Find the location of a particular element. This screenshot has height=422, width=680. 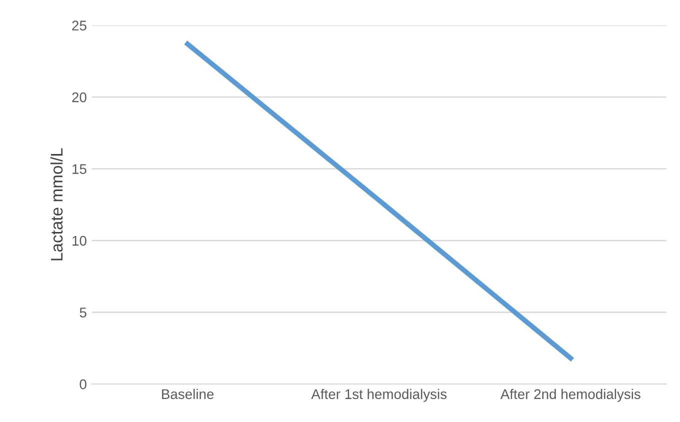

x-tick-label: After 2nd hemodialysis is located at coordinates (570, 395).